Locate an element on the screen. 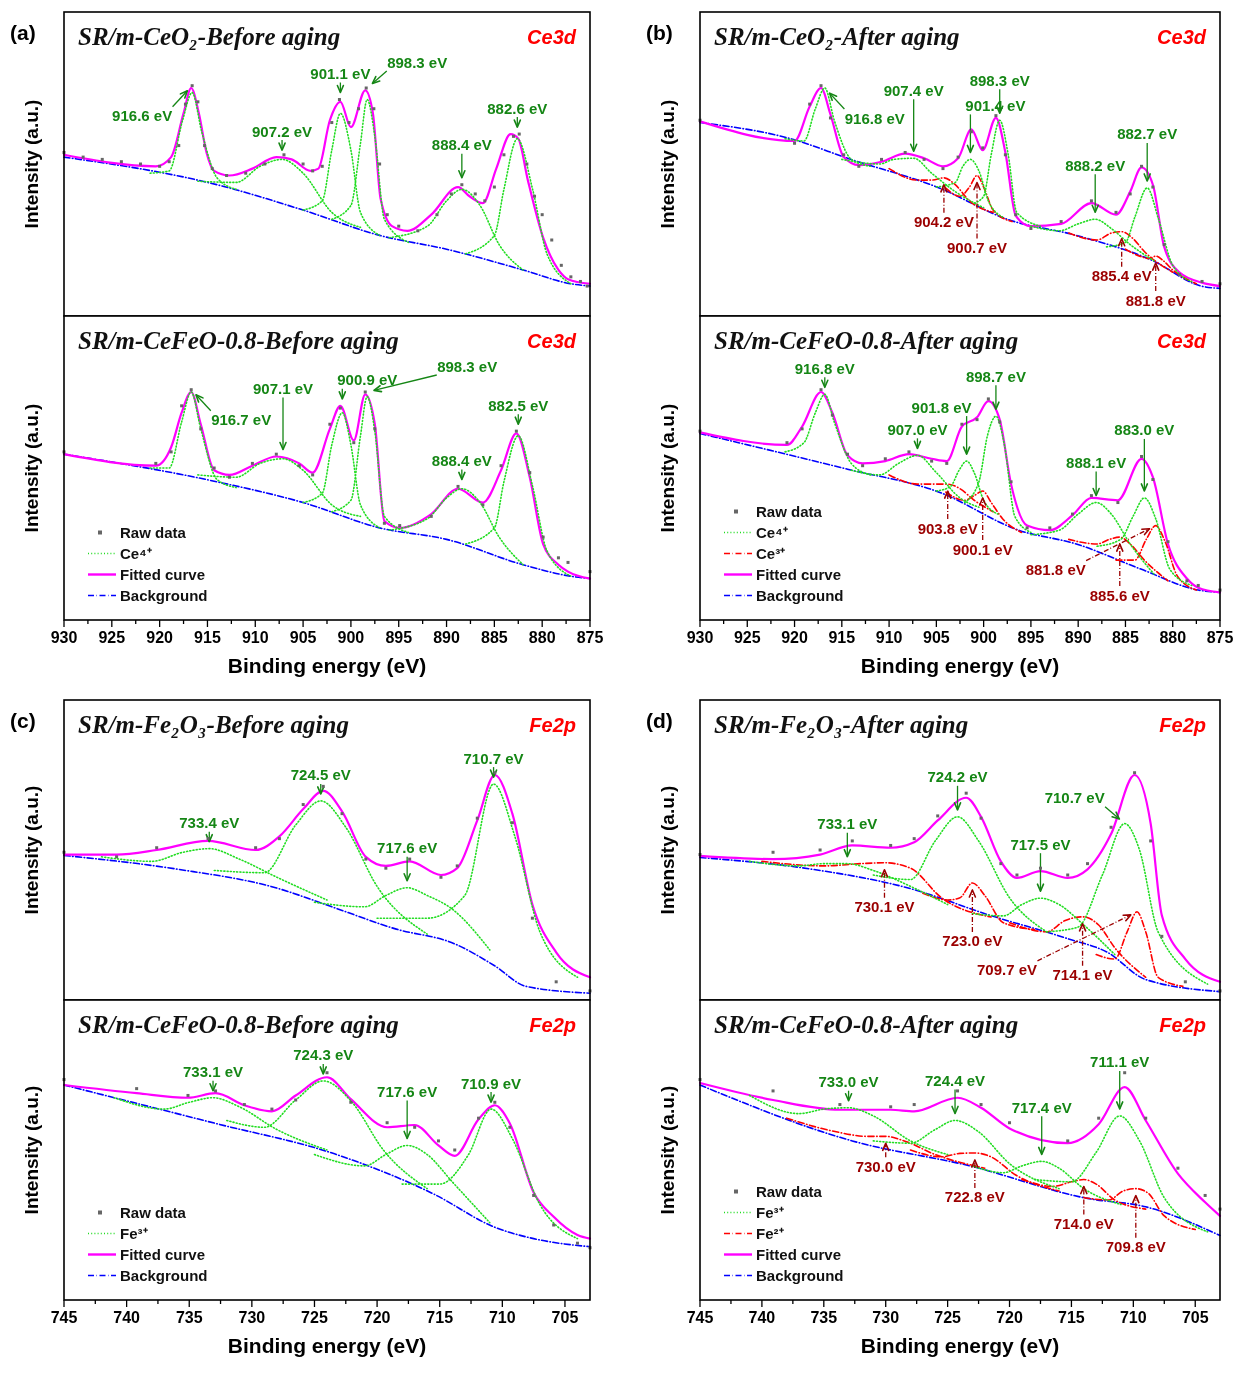  x-tick-label: 725 is located at coordinates (314, 1317).